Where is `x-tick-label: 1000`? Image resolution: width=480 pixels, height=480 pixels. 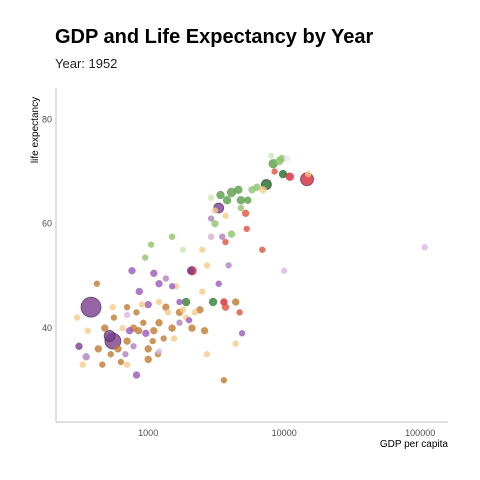
x-tick-label: 1000 is located at coordinates (148, 433).